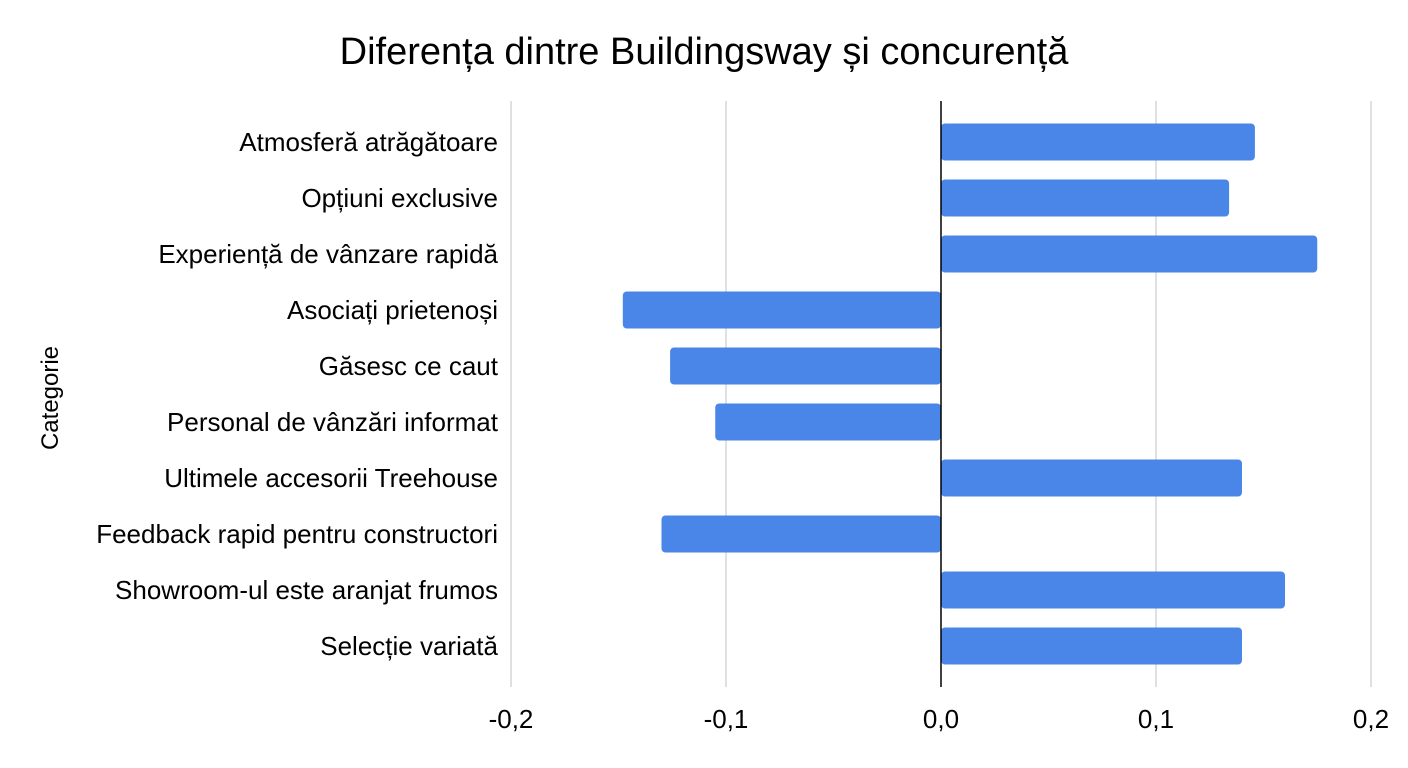 The image size is (1408, 768). I want to click on category-label: Asociați prietenoși, so click(392, 310).